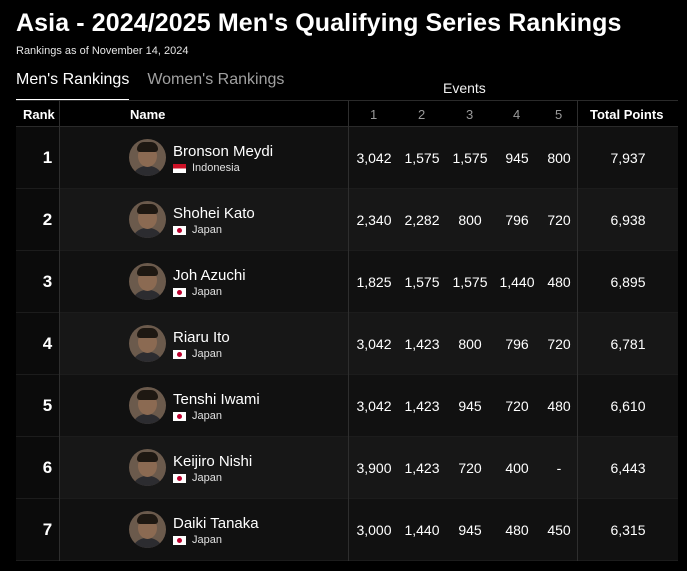 This screenshot has width=687, height=571. Describe the element at coordinates (517, 406) in the screenshot. I see `event-4-points: 720` at that location.